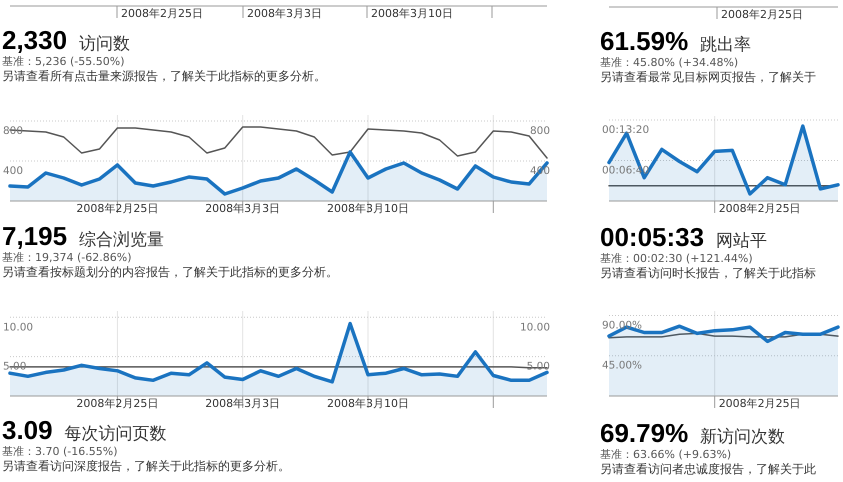  What do you see at coordinates (164, 76) in the screenshot?
I see `text: 另请查看所有点击量来源报告，了解关于此指标的更多分析。` at bounding box center [164, 76].